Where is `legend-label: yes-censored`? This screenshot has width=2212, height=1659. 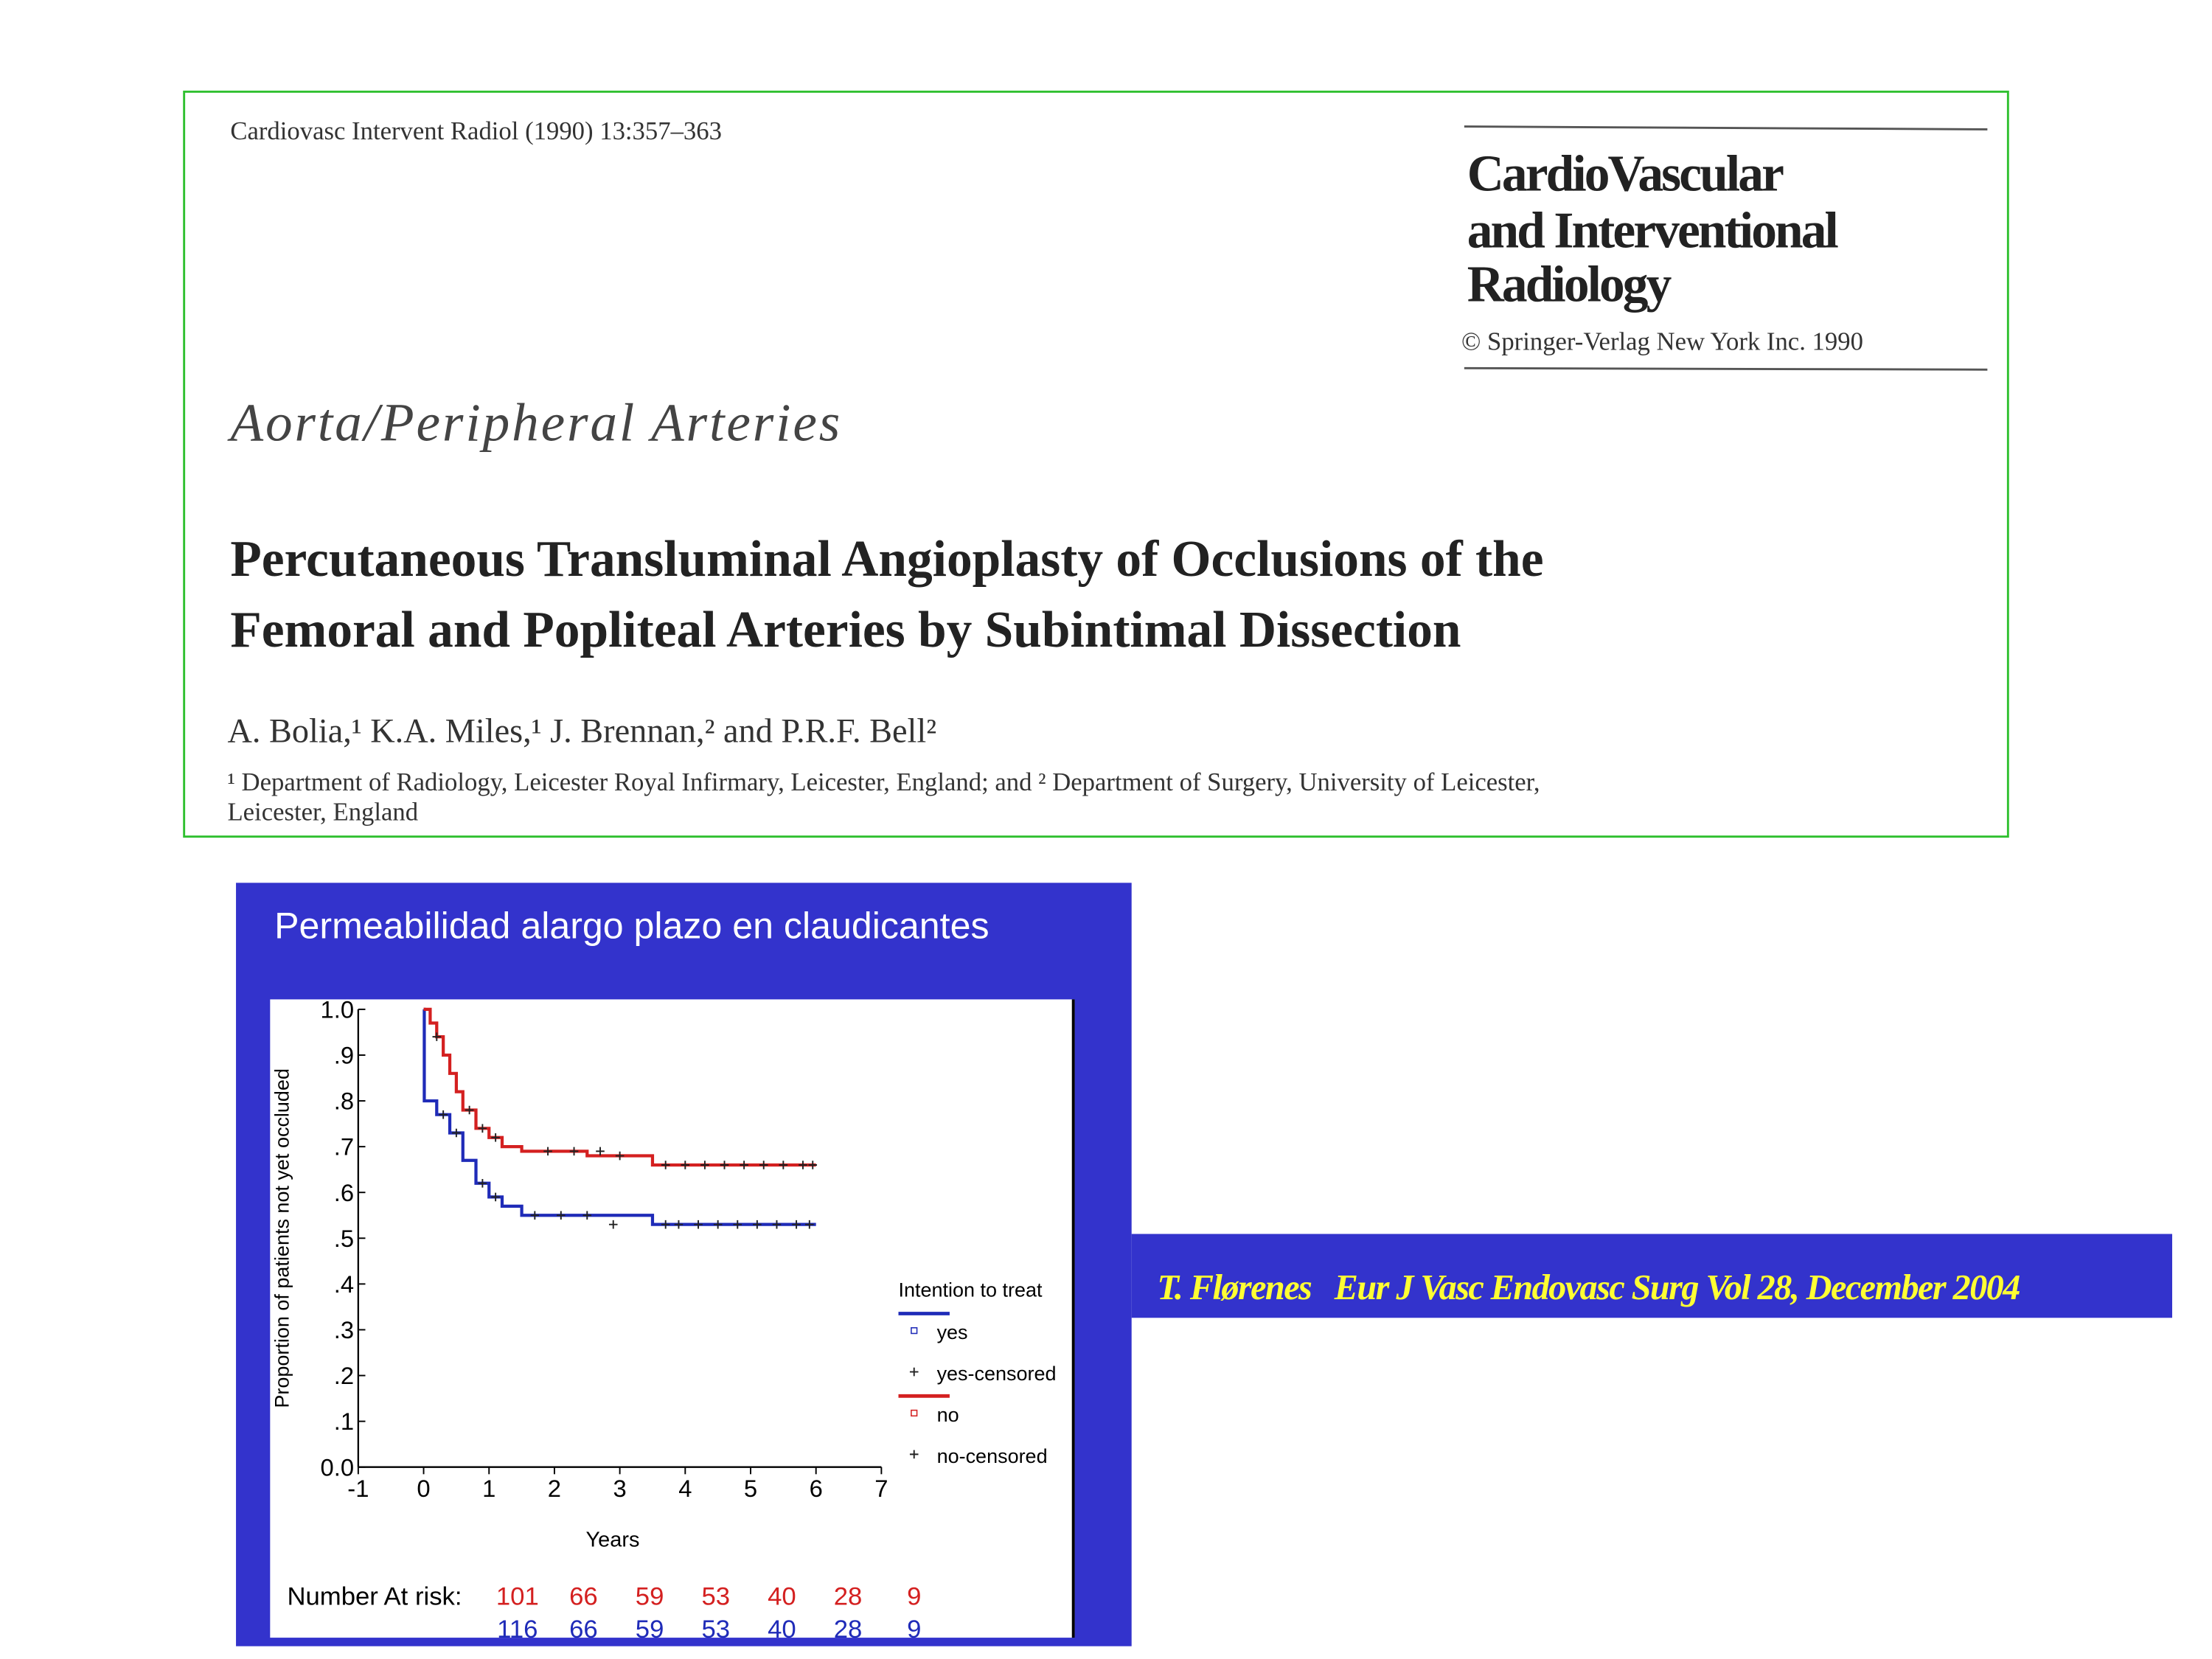
legend-label: yes-censored is located at coordinates (997, 1374).